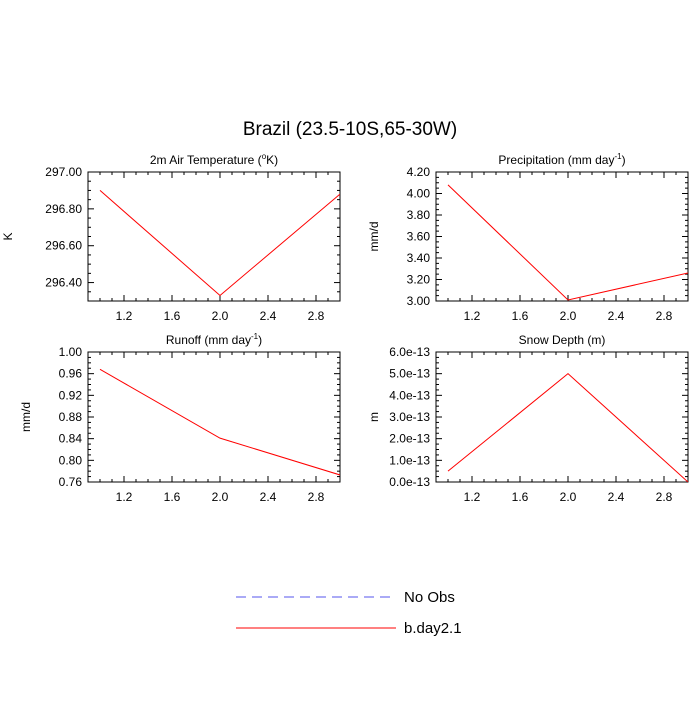 The height and width of the screenshot is (705, 700). Describe the element at coordinates (208, 340) in the screenshot. I see `panel-title-text: Runoff (mm day` at that location.